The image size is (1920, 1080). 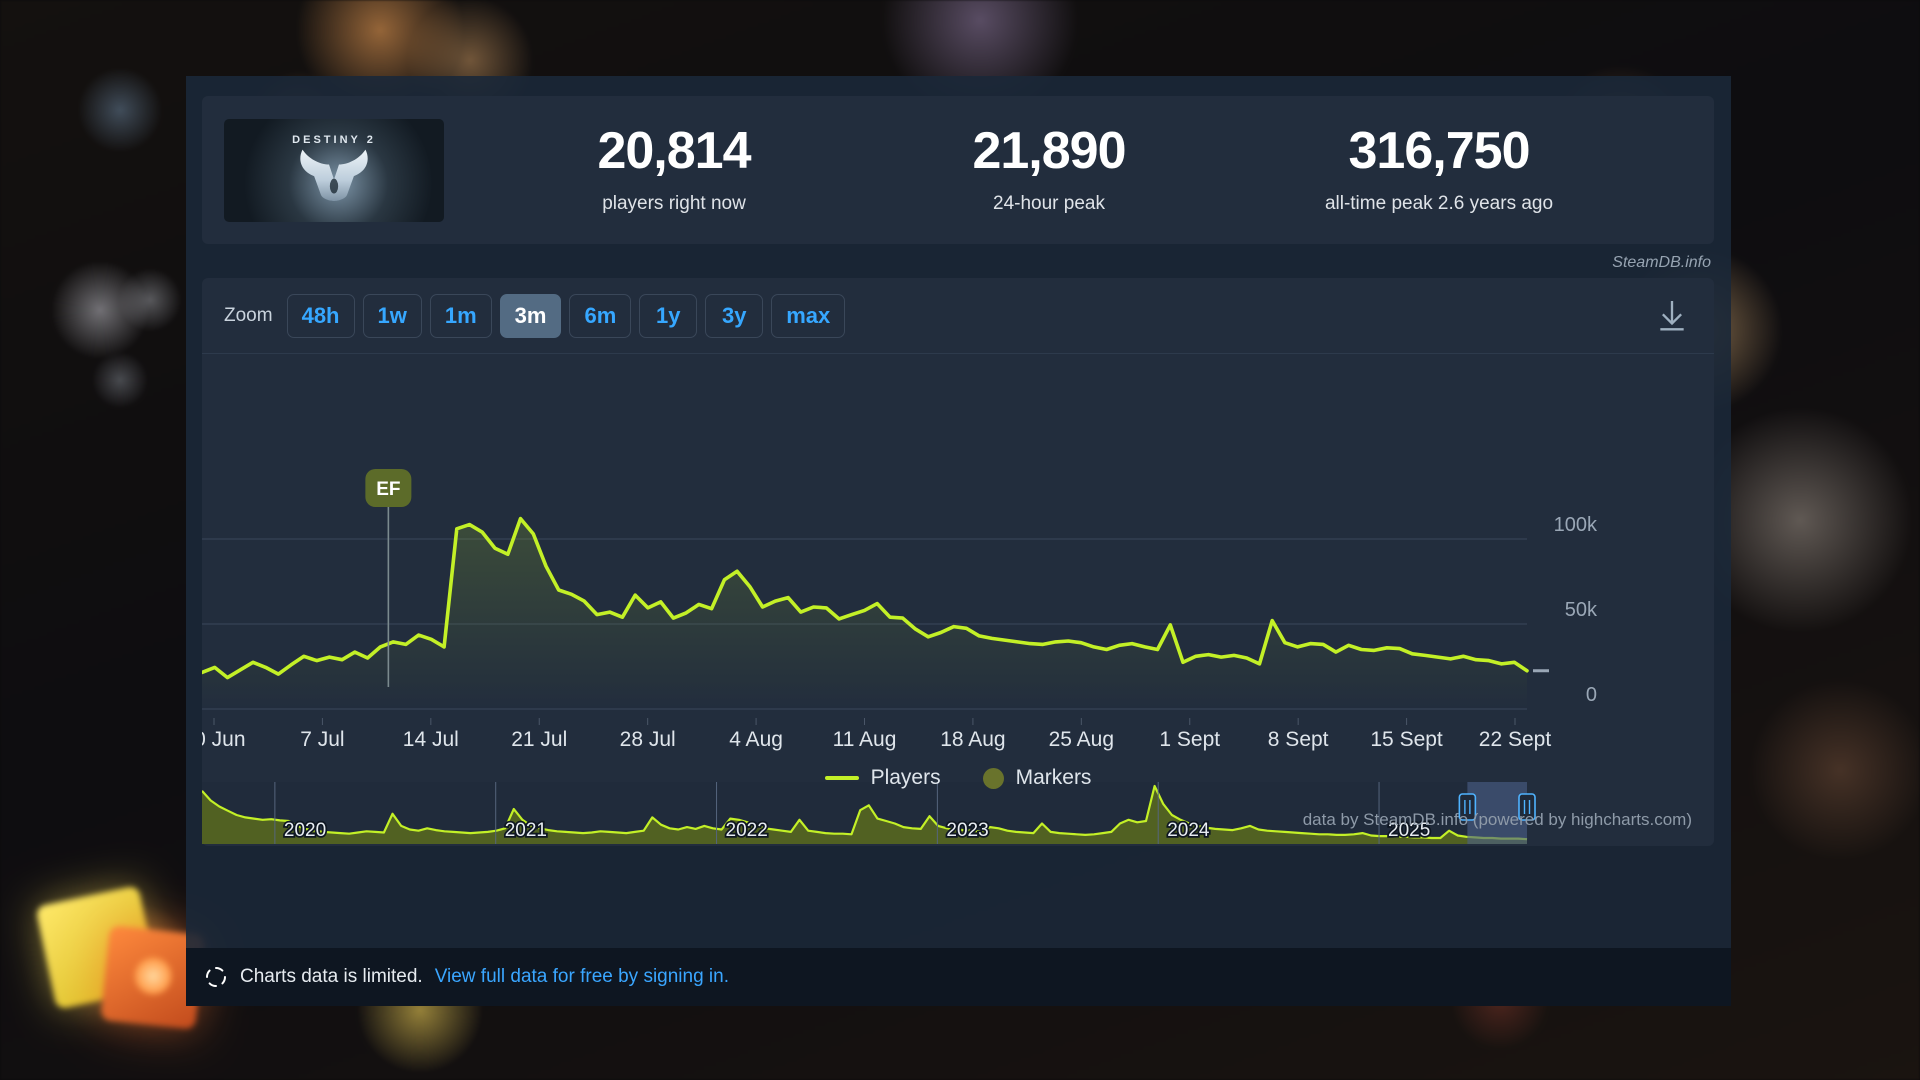 I want to click on legend-dot-swatch, so click(x=993, y=778).